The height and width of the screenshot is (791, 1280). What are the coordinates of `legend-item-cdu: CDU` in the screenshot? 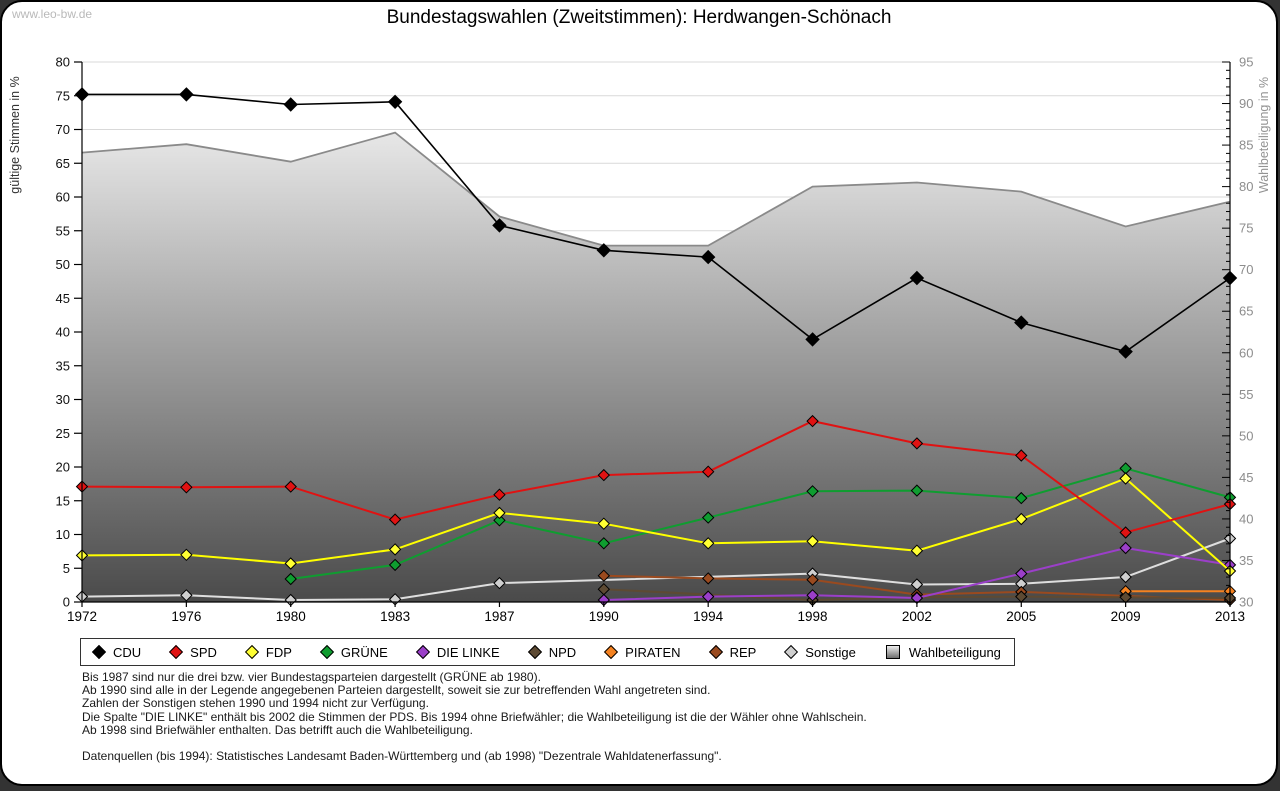 It's located at (116, 652).